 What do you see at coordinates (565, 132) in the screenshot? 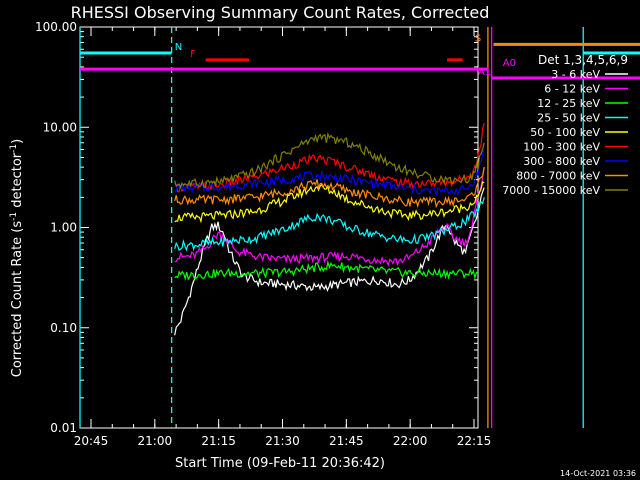
I see `legend-label: 50 - 100 keV` at bounding box center [565, 132].